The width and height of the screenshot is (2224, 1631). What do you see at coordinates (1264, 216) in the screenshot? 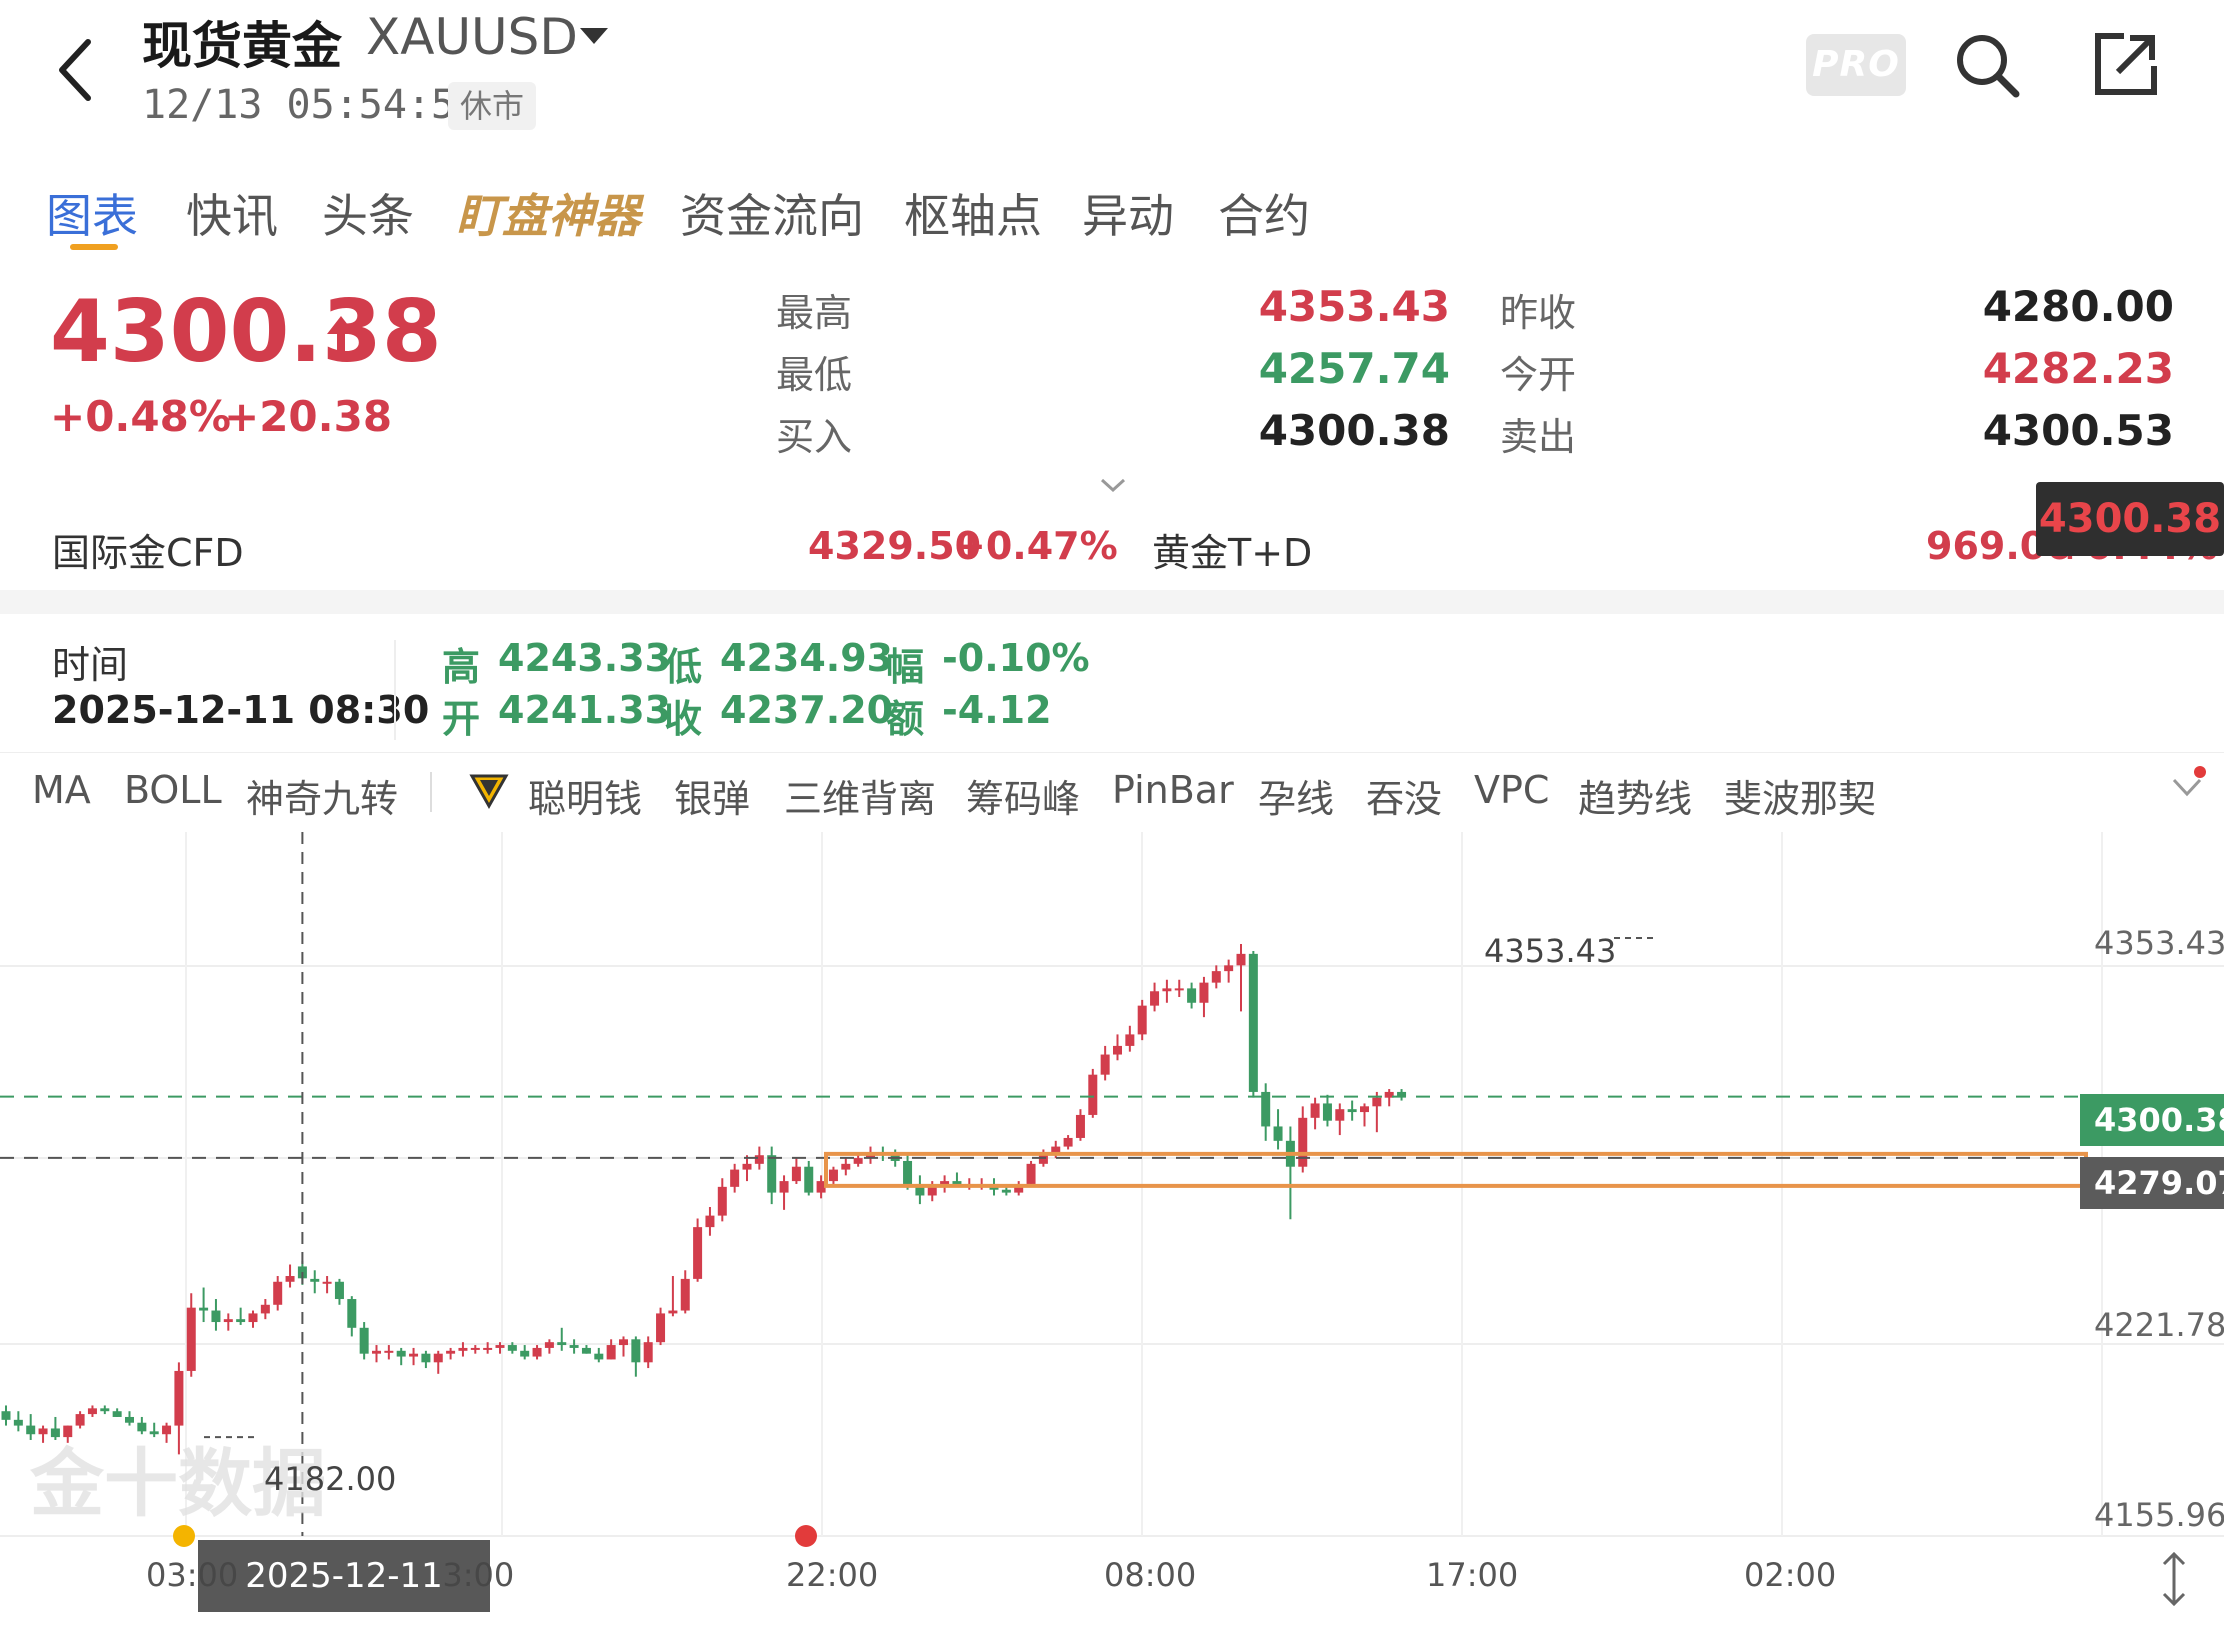
I see `tab-contracts: 合约` at bounding box center [1264, 216].